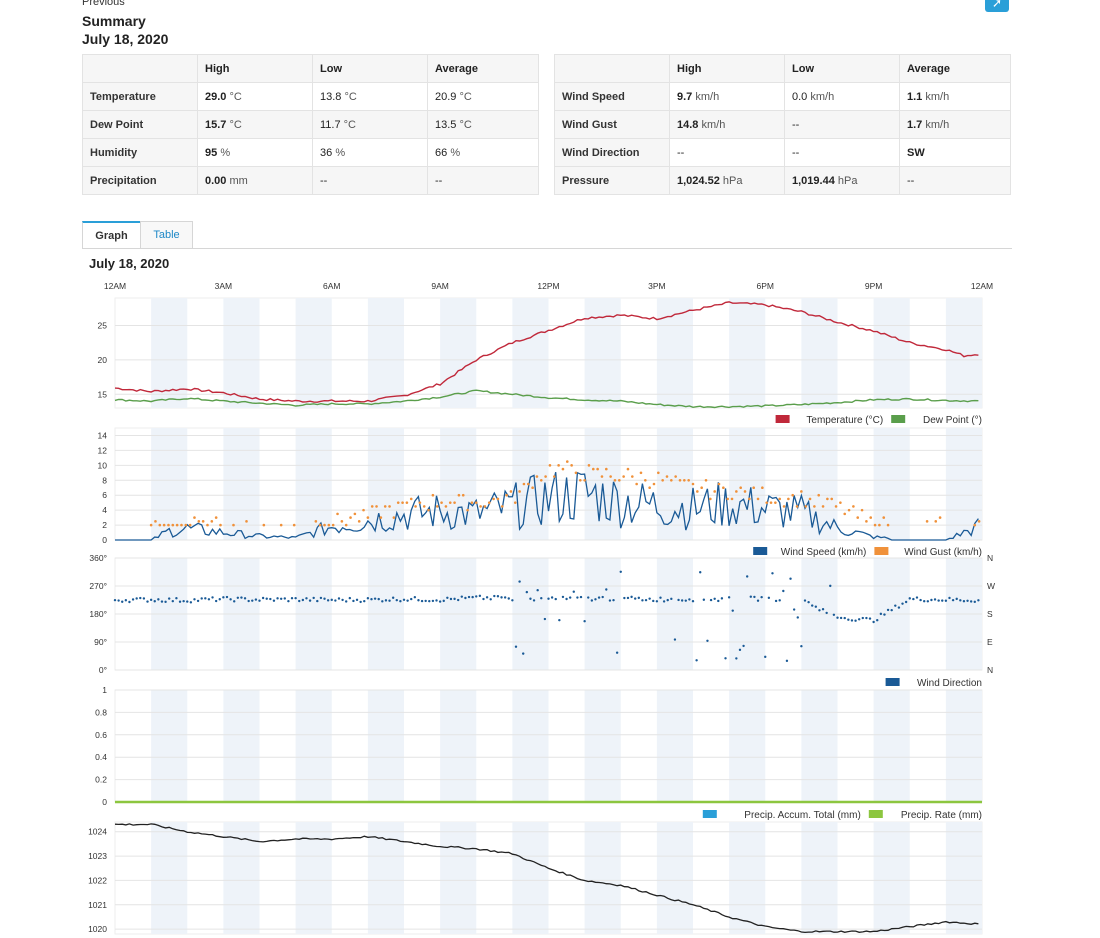  What do you see at coordinates (166, 234) in the screenshot?
I see `tab-table: Table` at bounding box center [166, 234].